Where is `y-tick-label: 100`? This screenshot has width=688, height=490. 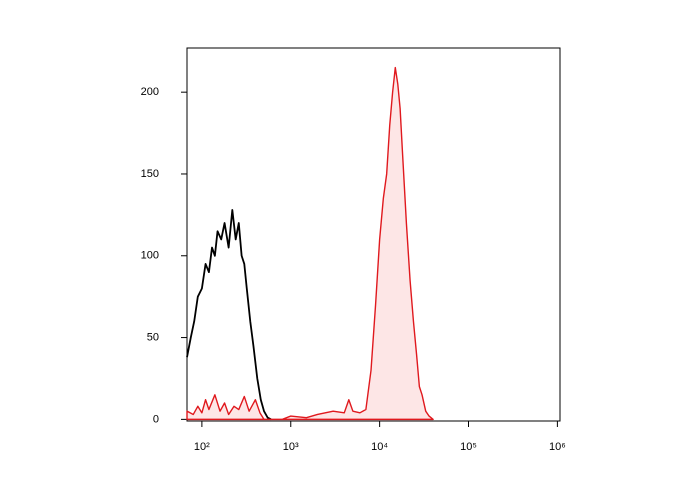
y-tick-label: 100 is located at coordinates (150, 256).